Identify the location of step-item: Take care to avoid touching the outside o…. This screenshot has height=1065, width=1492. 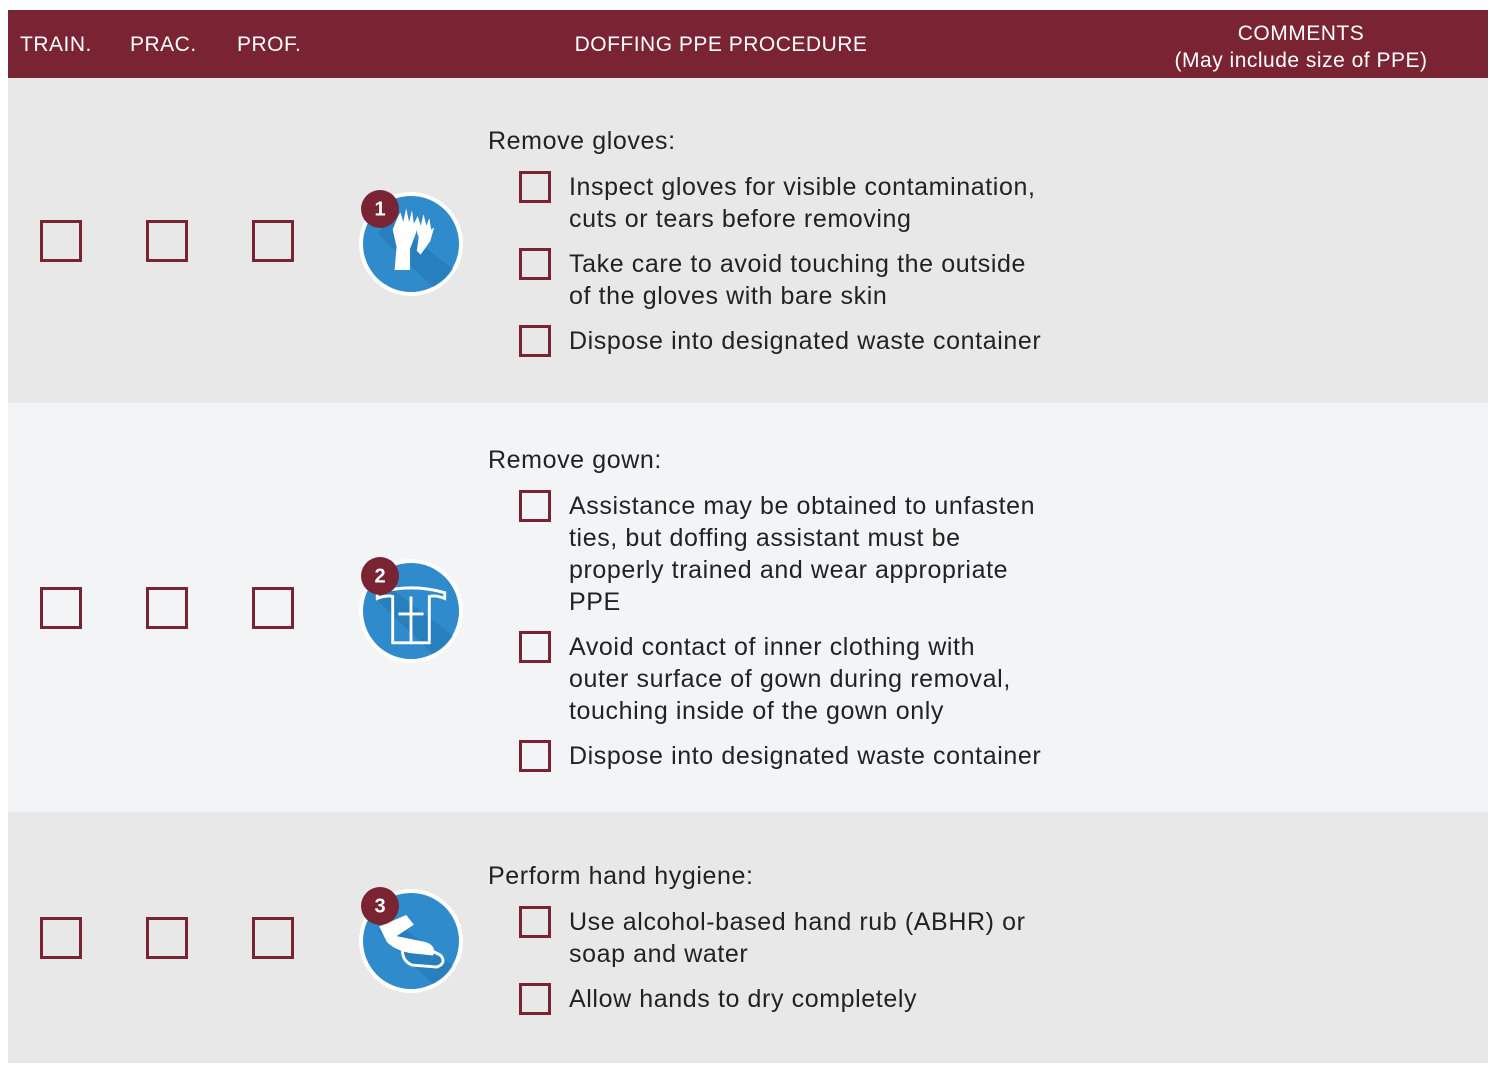
(764, 279).